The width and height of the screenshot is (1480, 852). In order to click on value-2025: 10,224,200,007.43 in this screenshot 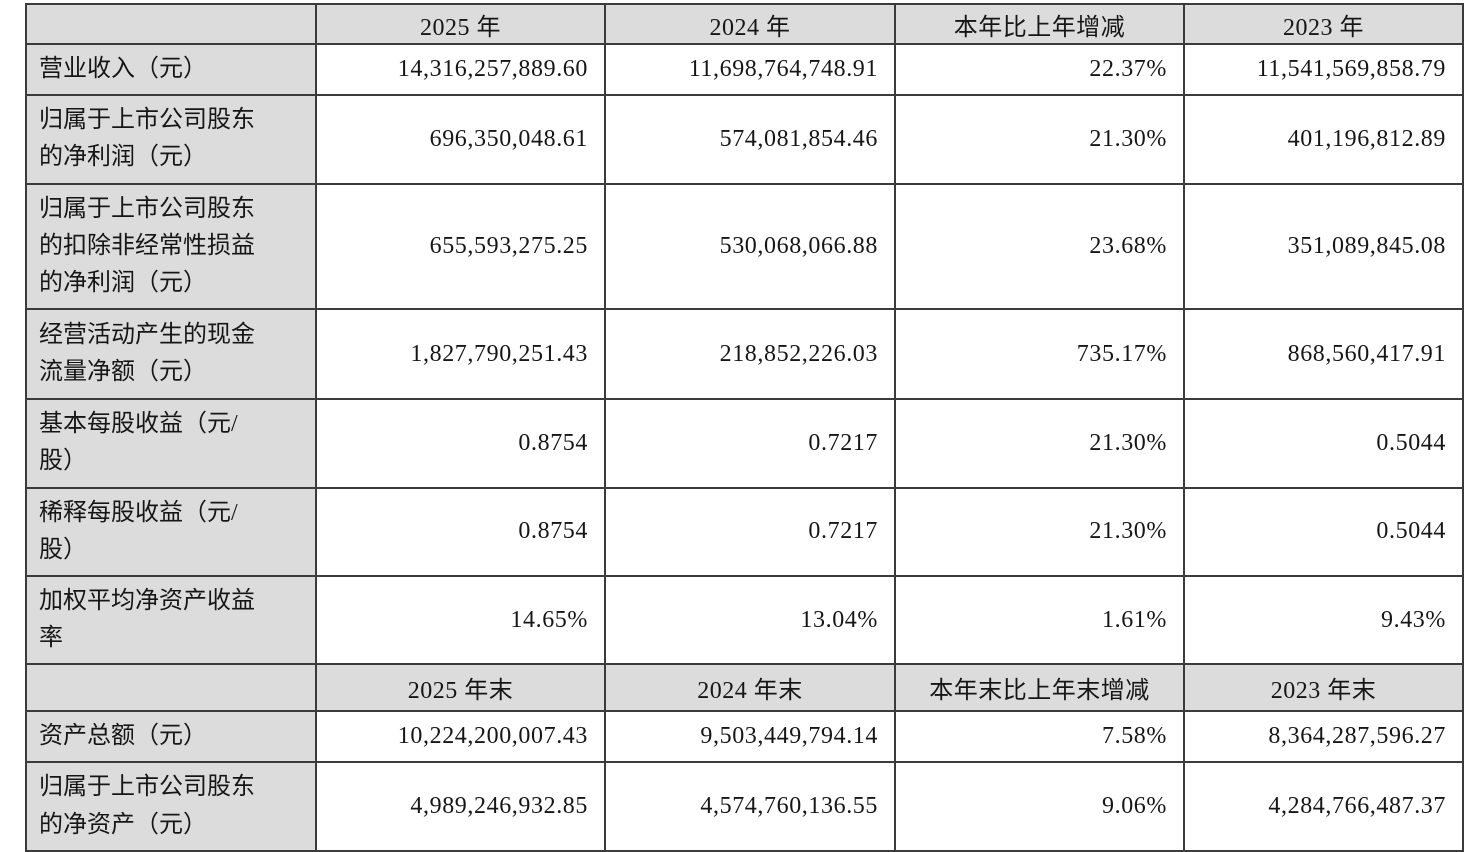, I will do `click(460, 737)`.